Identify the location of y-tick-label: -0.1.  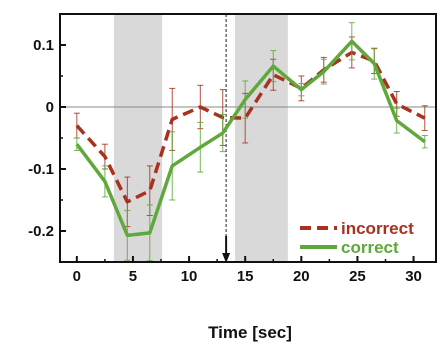
(41, 169).